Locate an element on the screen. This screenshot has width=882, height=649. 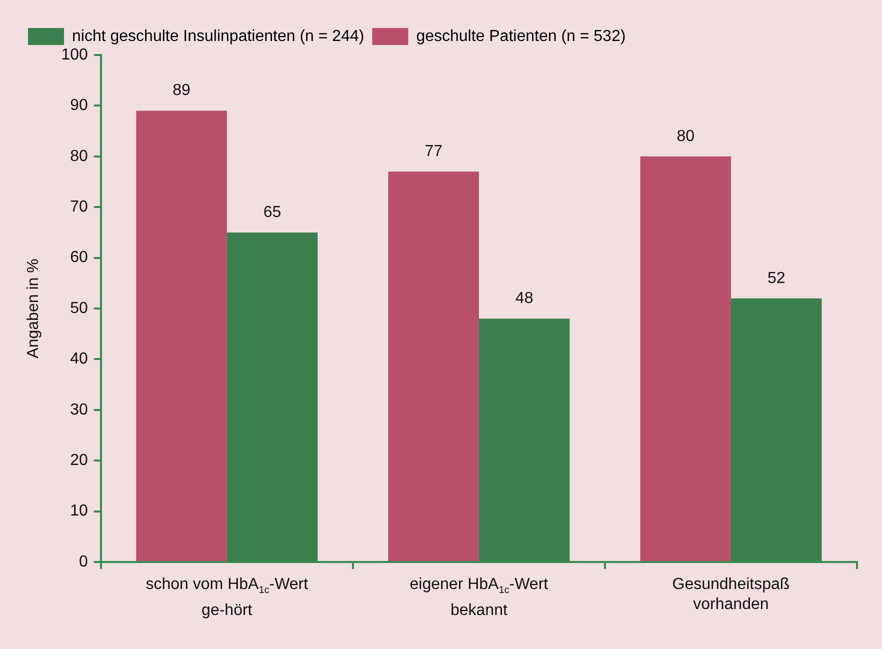
y-tick-label: 50 is located at coordinates (79, 308).